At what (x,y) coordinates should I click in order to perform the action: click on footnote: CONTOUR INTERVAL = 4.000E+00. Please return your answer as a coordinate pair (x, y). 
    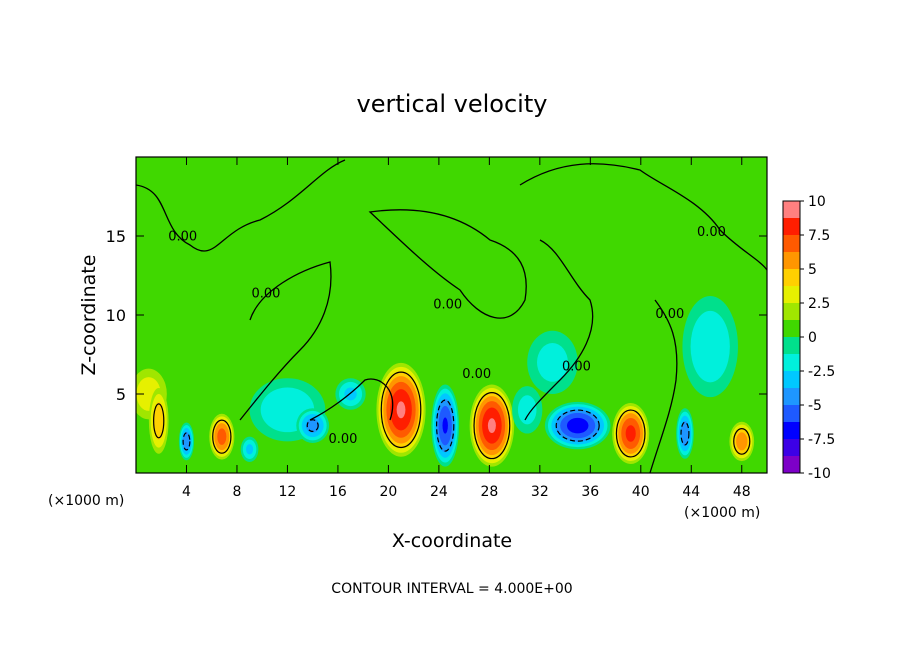
    Looking at the image, I should click on (451, 589).